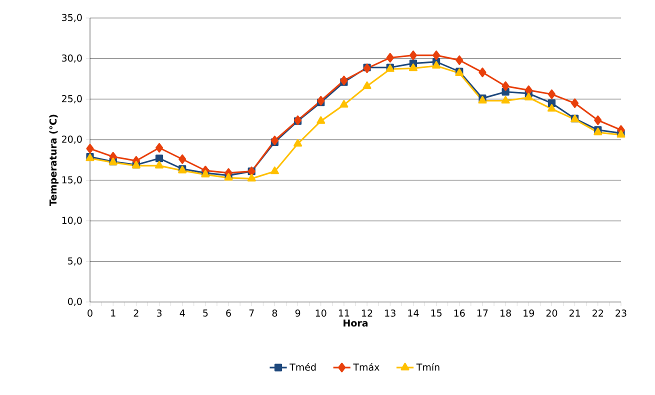 The image size is (655, 395). What do you see at coordinates (251, 313) in the screenshot?
I see `x-tick-label: 7` at bounding box center [251, 313].